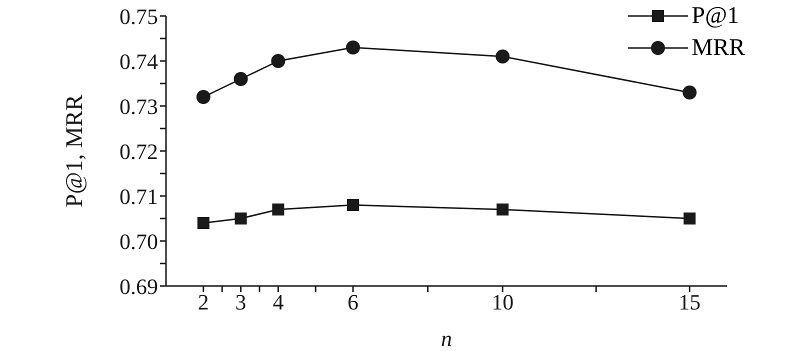  I want to click on x-tick-label: 6, so click(353, 302).